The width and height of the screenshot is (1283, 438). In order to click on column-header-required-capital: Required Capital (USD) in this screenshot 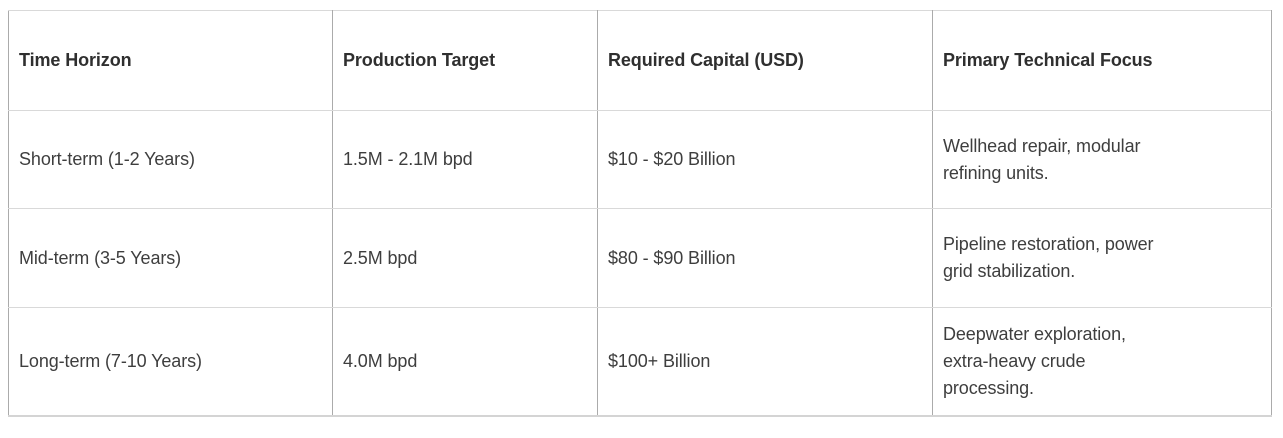, I will do `click(765, 60)`.